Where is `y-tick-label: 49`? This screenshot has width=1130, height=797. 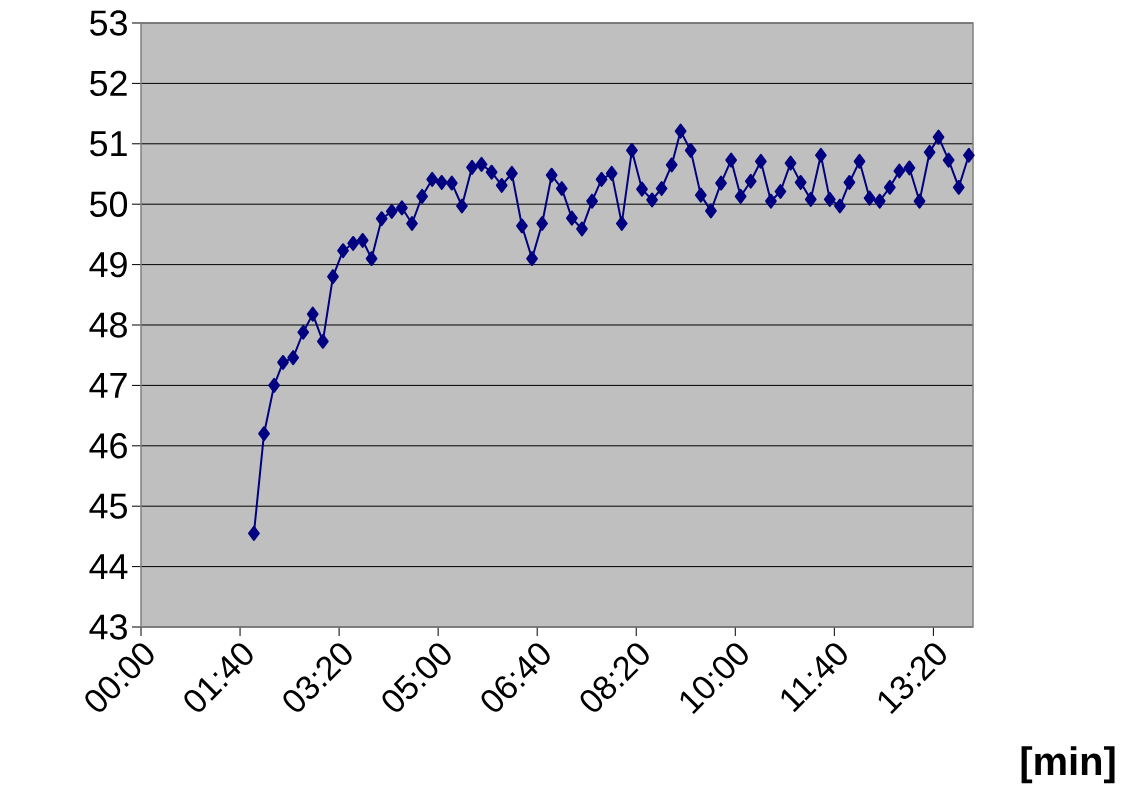
y-tick-label: 49 is located at coordinates (108, 264).